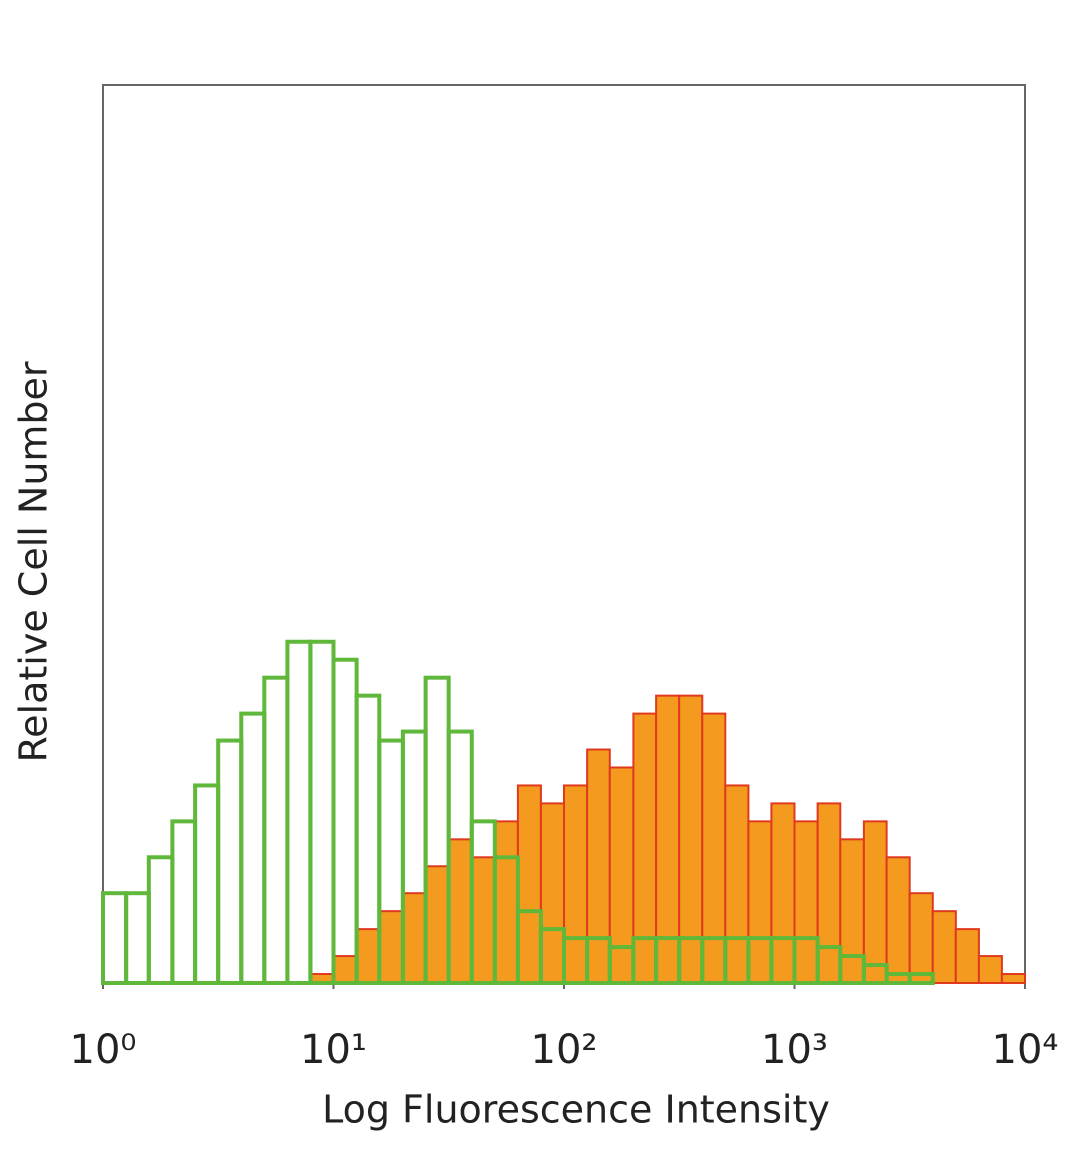 Image resolution: width=1080 pixels, height=1169 pixels. I want to click on y-axis-title: Relative Cell Number, so click(34, 561).